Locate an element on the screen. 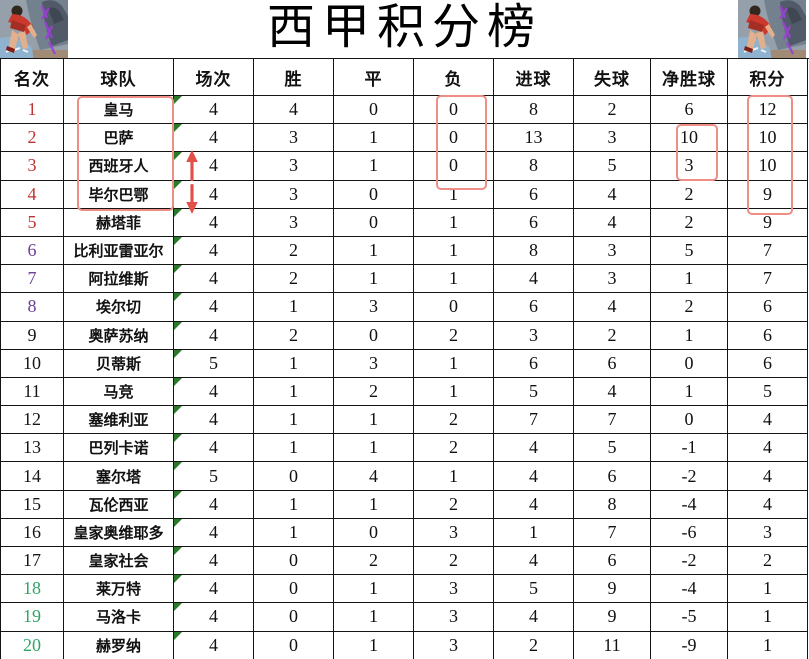 This screenshot has width=809, height=659. team-name-cell: 皇家奥维耶多 is located at coordinates (119, 532).